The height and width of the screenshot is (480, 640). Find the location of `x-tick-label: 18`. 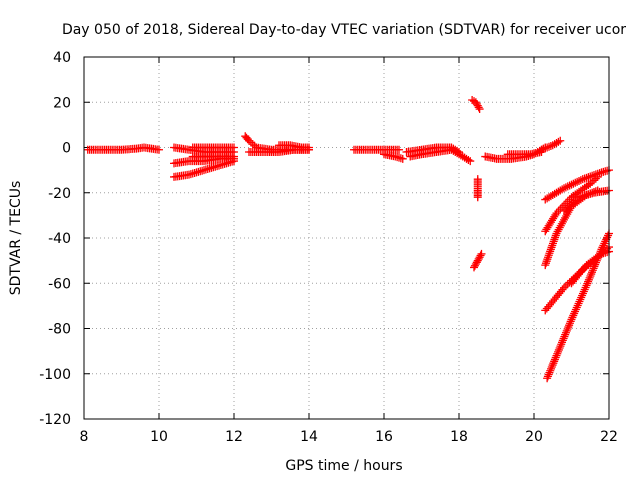

x-tick-label: 18 is located at coordinates (459, 437).